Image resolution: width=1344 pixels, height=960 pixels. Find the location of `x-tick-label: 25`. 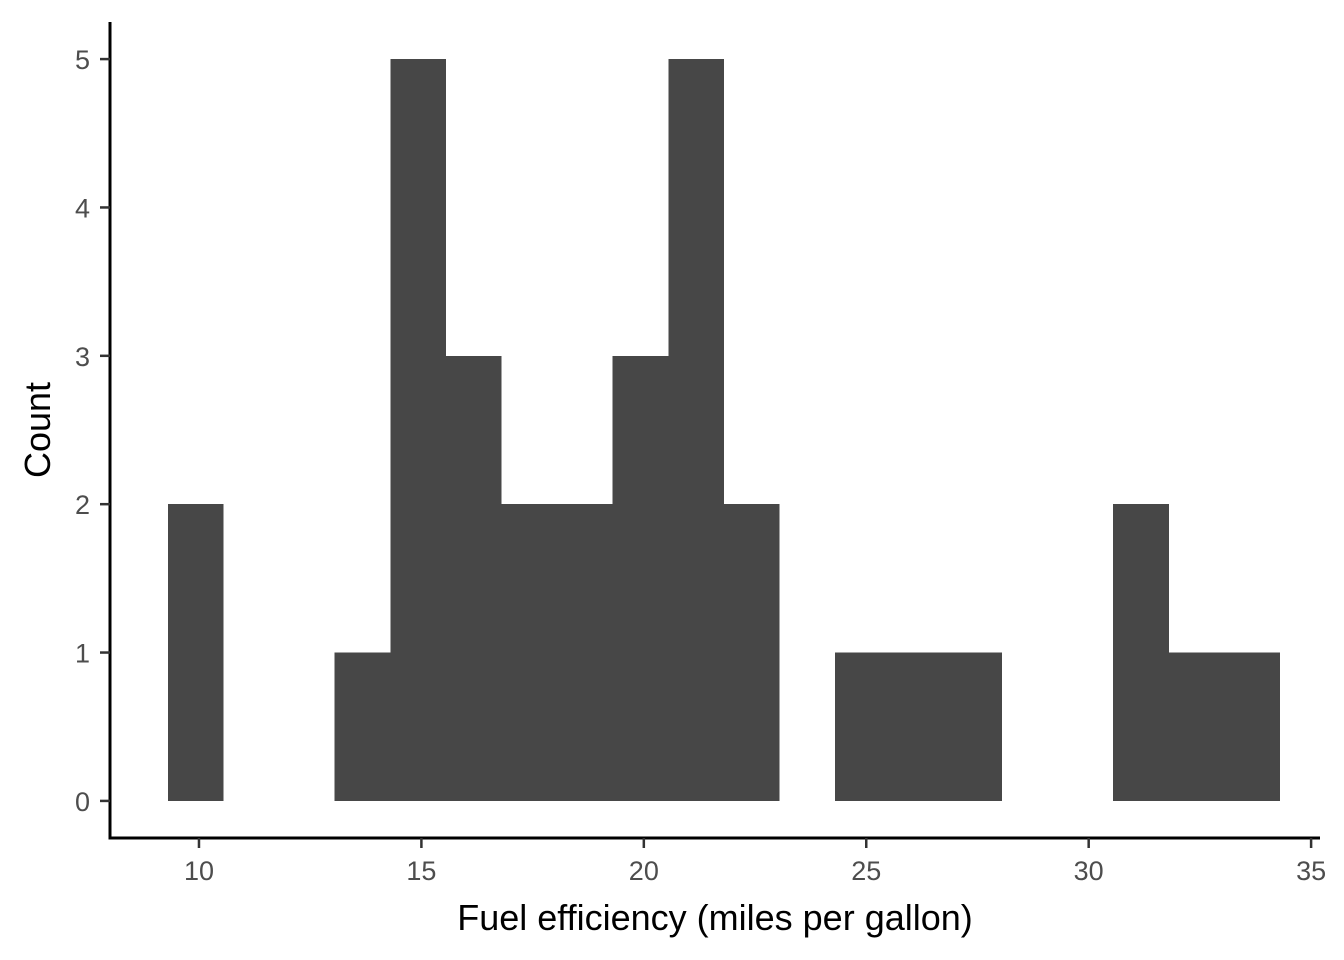

x-tick-label: 25 is located at coordinates (866, 871).